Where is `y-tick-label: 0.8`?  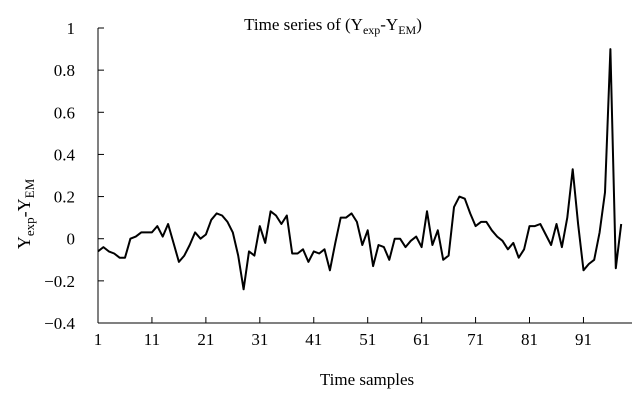
y-tick-label: 0.8 is located at coordinates (64, 70).